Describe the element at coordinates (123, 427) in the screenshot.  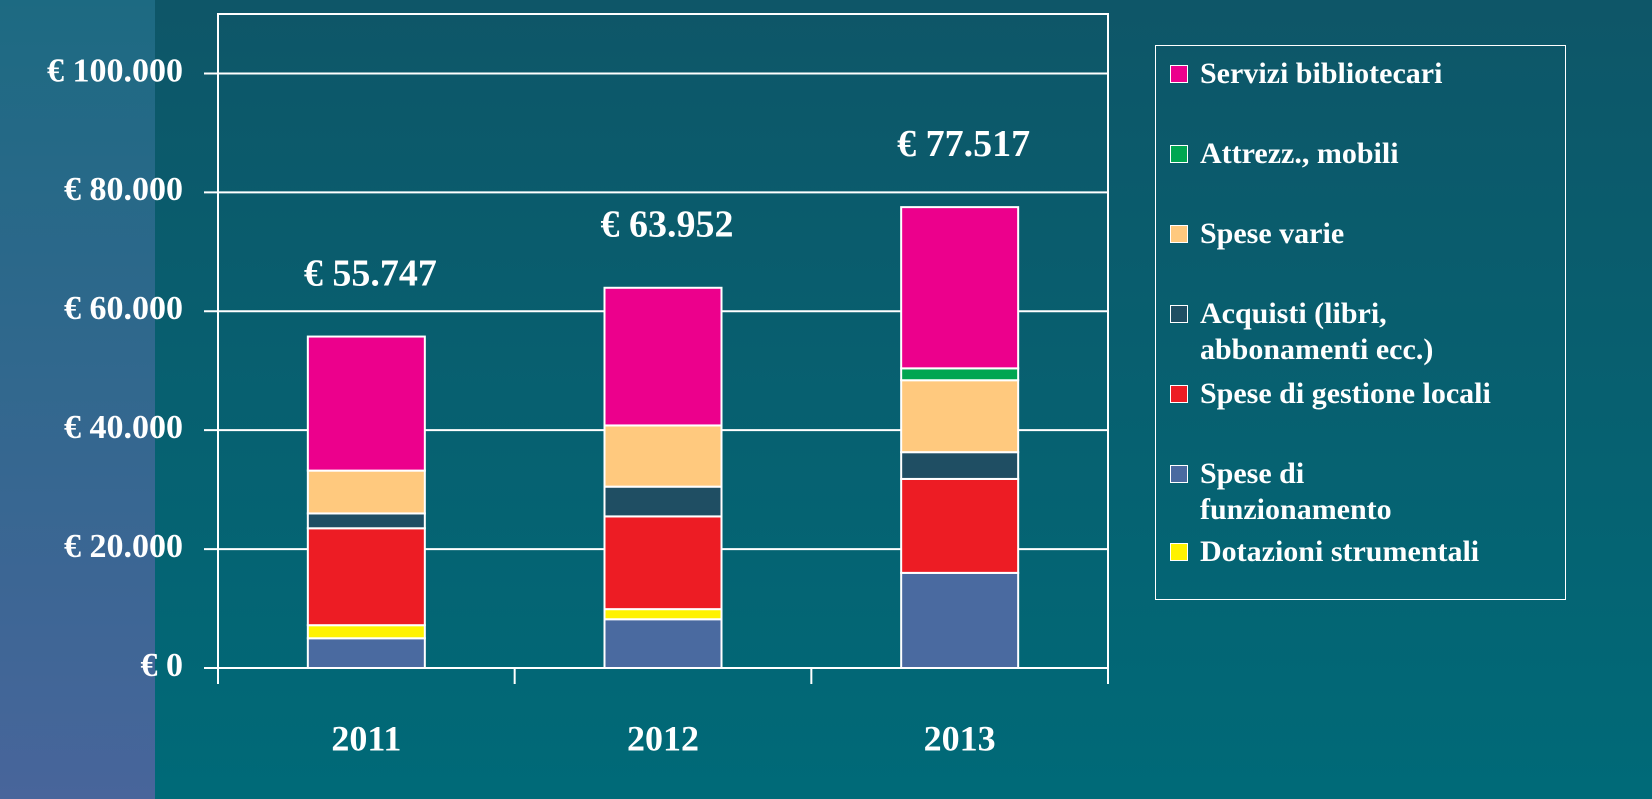
I see `y-tick-label: € 40.000` at that location.